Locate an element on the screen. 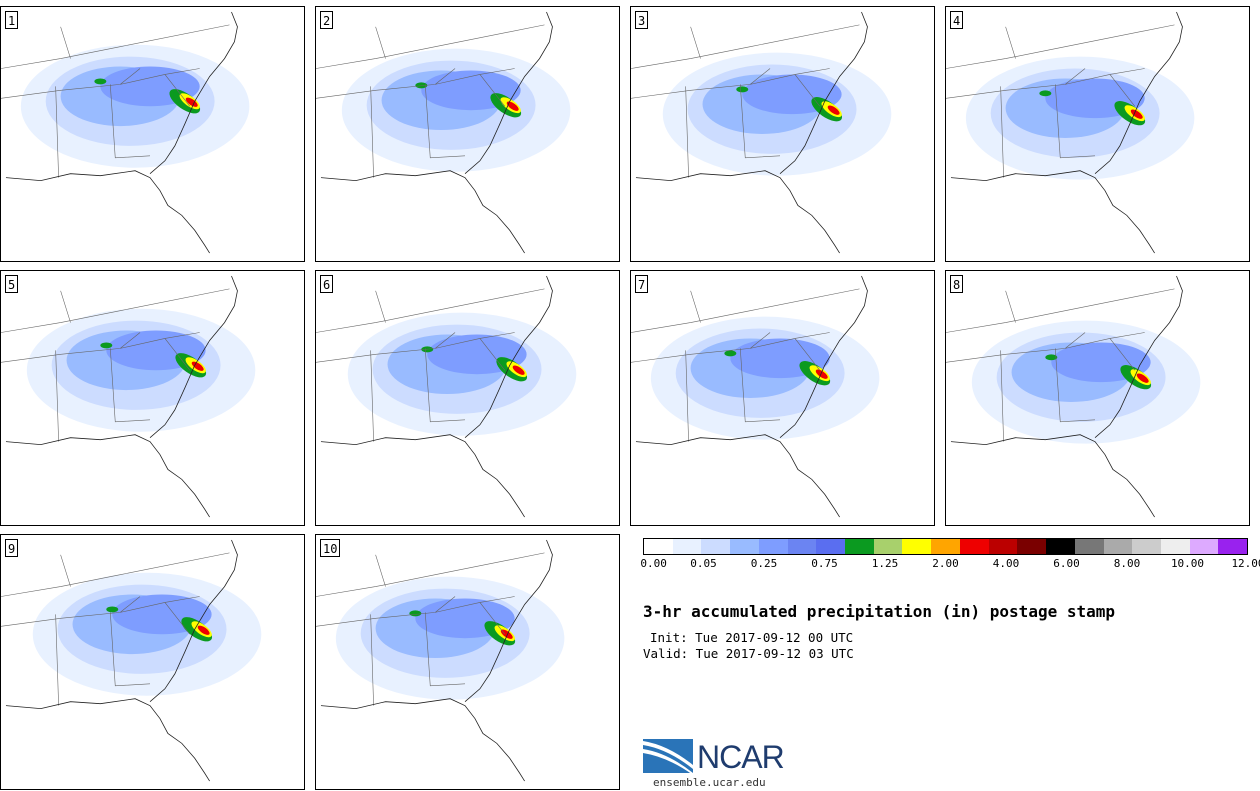  member-number-label: 6 is located at coordinates (327, 284).